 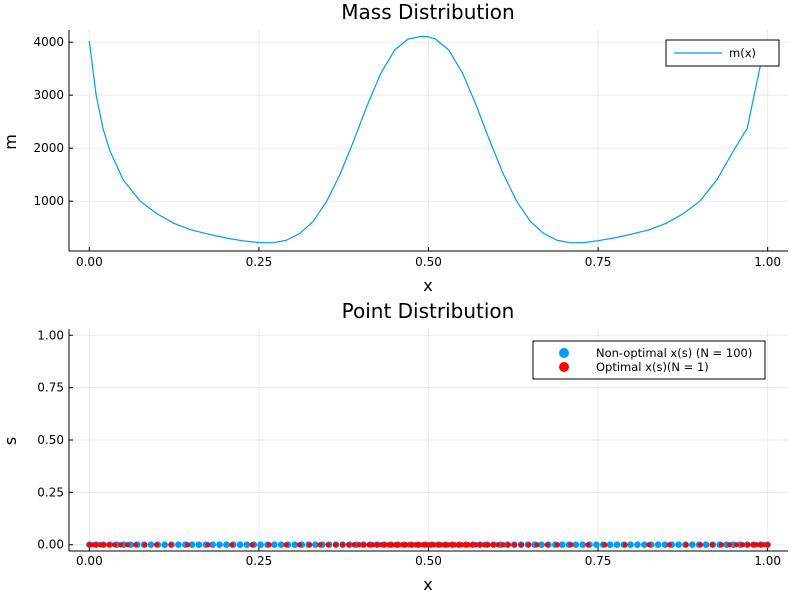 I want to click on point-x-tick-label: 0.00, so click(x=89, y=561).